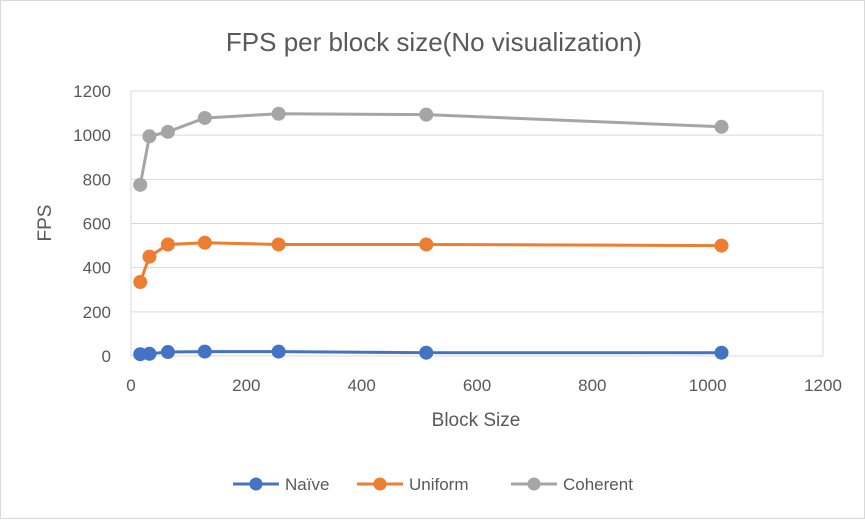  What do you see at coordinates (92, 135) in the screenshot?
I see `y-tick-label: 1000` at bounding box center [92, 135].